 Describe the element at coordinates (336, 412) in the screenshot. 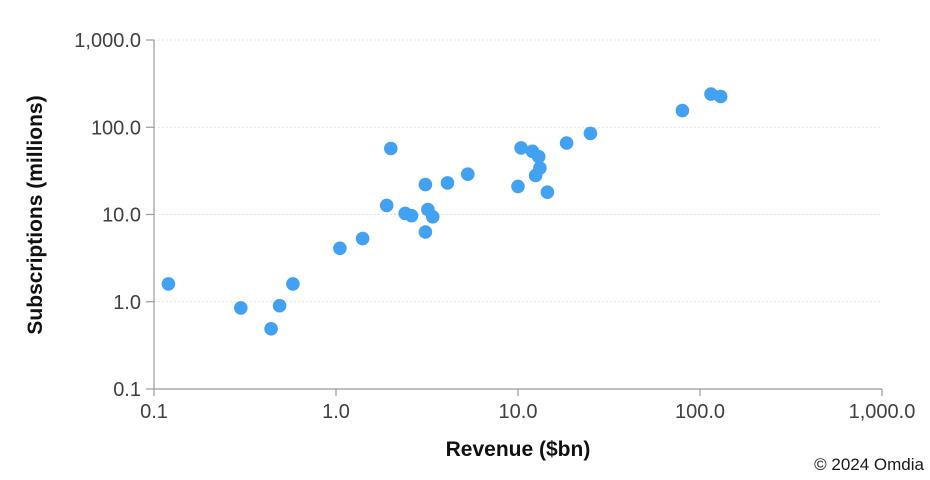

I see `x-tick-label: 1.0` at that location.